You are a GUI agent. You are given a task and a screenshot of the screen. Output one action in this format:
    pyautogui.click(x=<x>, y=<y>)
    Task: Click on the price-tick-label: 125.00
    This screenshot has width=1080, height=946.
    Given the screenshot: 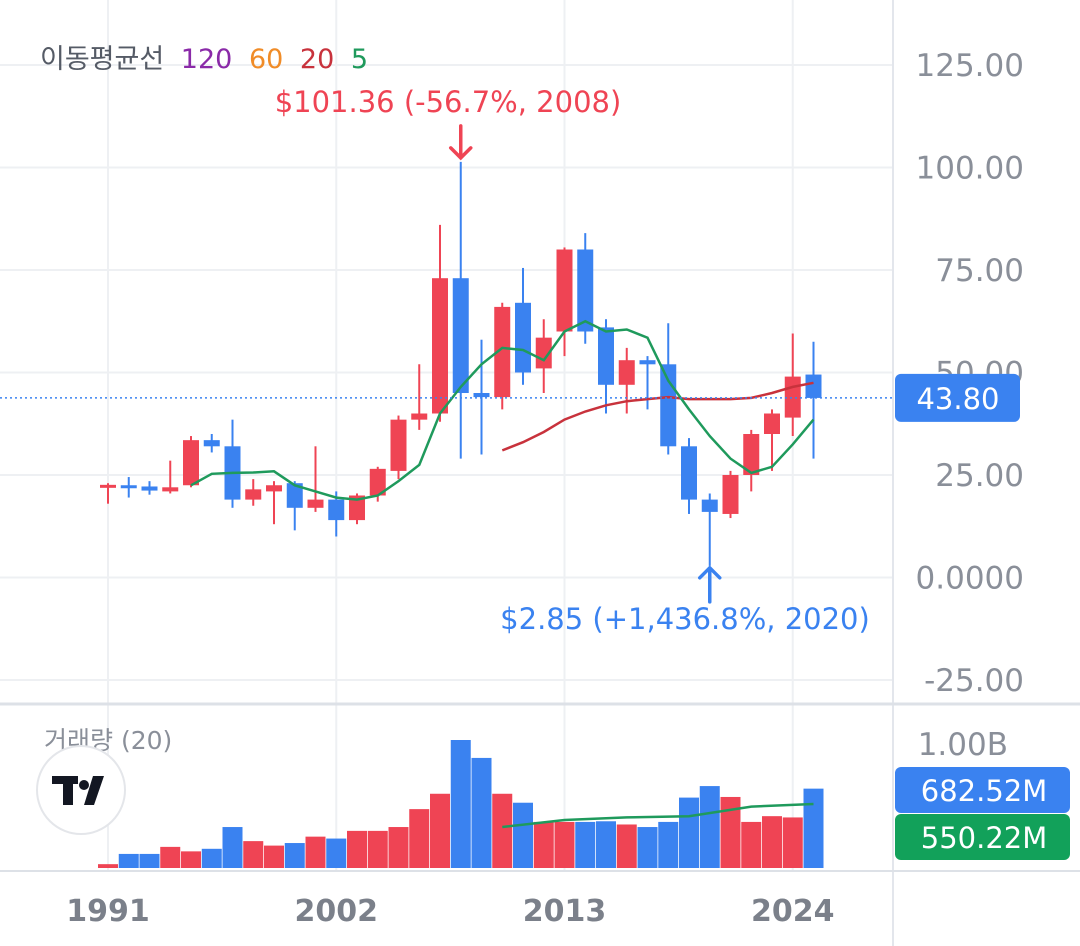 What is the action you would take?
    pyautogui.click(x=970, y=66)
    